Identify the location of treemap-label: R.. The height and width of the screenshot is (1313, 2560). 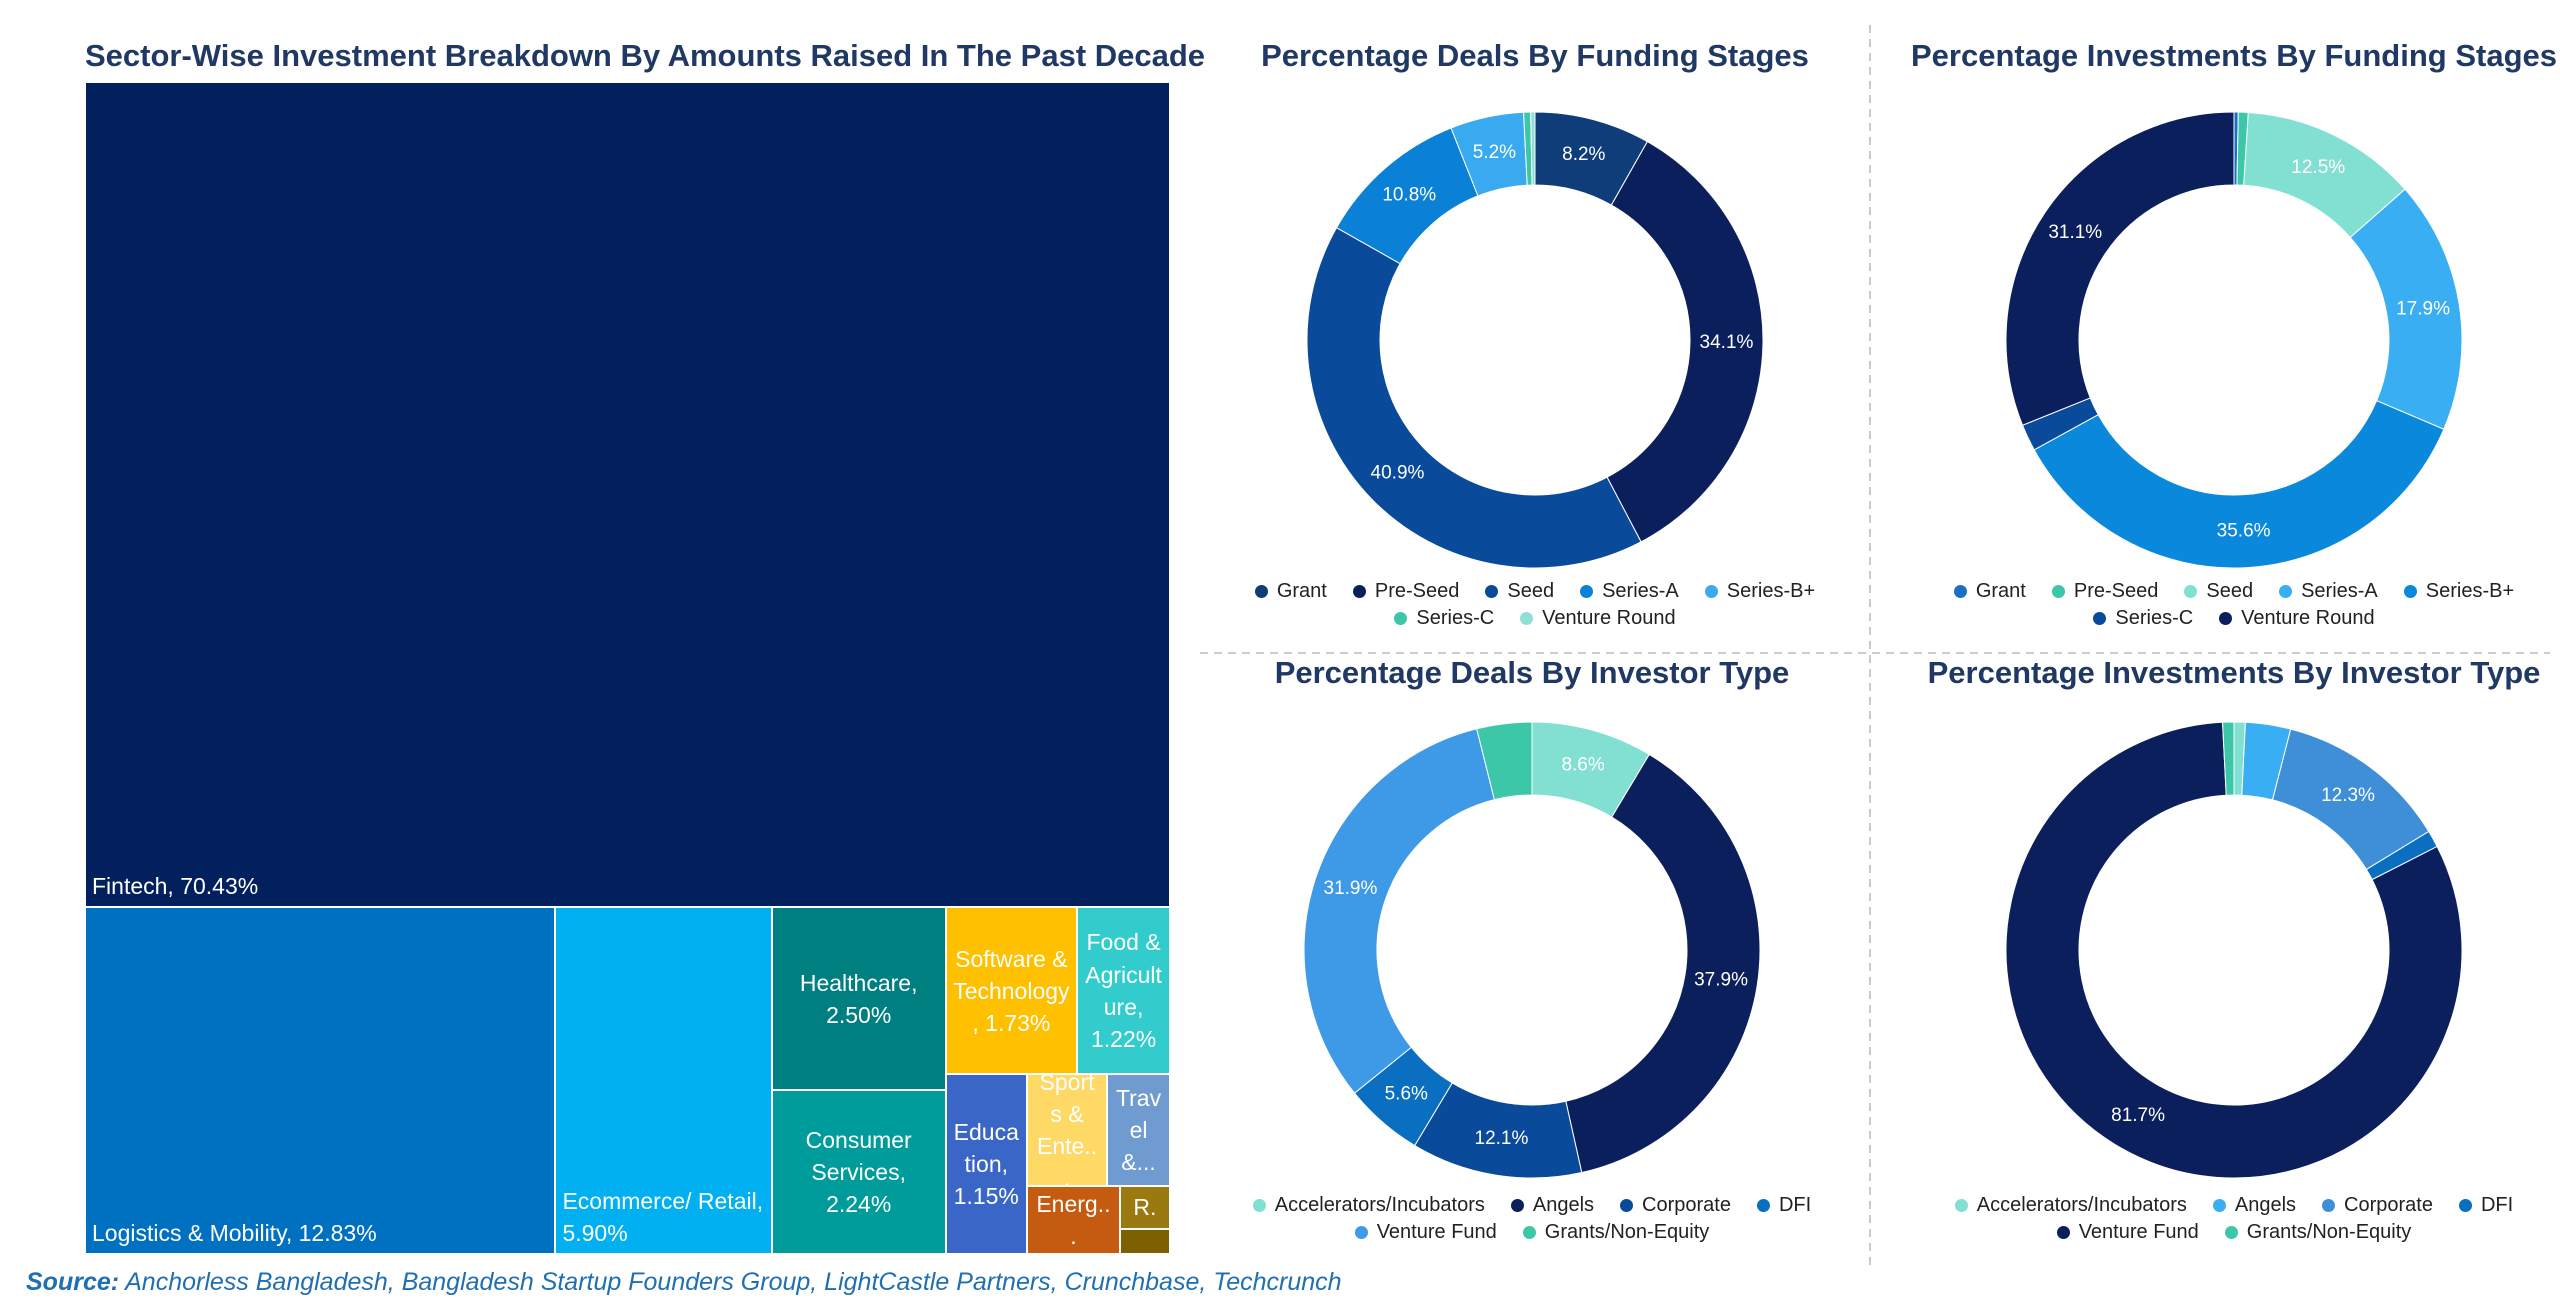
(1145, 1206).